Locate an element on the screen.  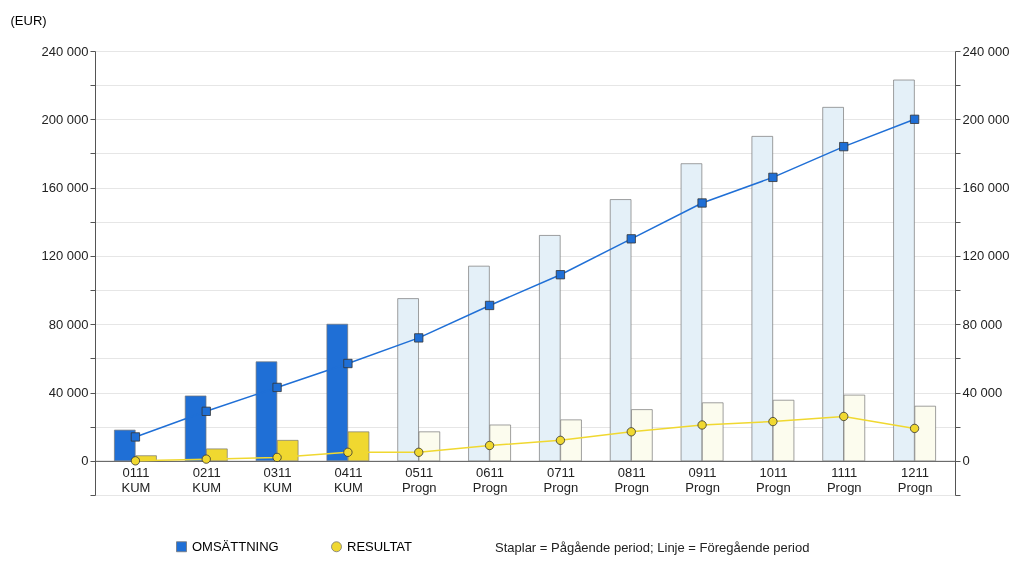
y-tick-label: 120 000 is located at coordinates (65, 256).